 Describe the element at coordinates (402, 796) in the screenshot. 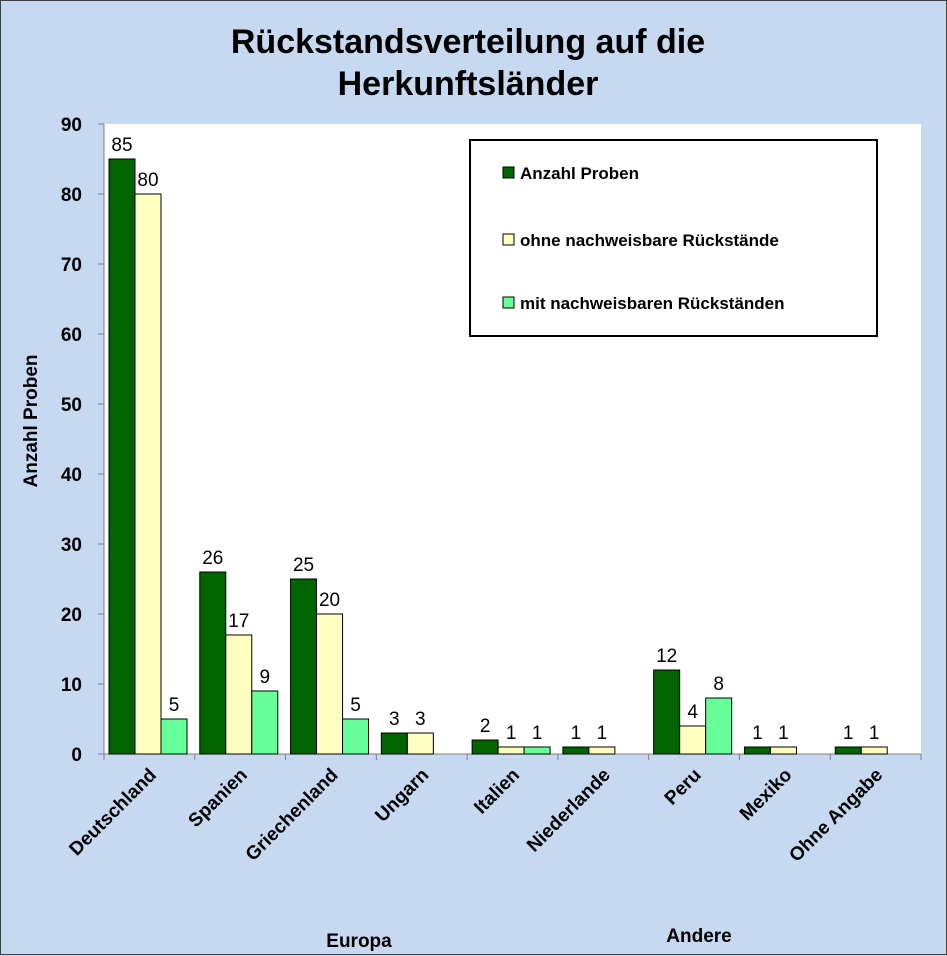

I see `category-label: Ungarn` at that location.